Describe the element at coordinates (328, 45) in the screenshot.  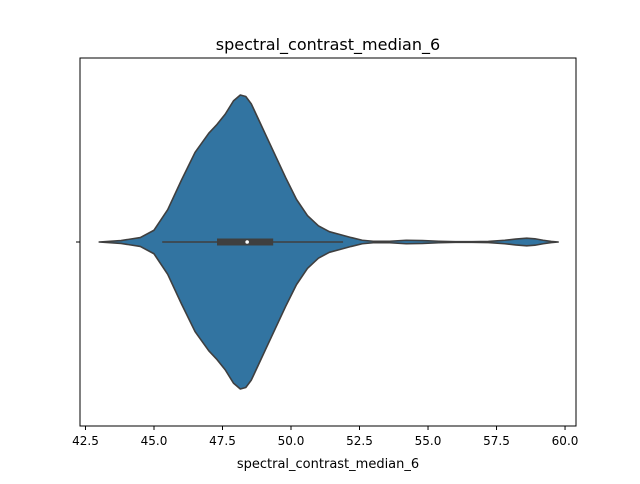
I see `chart-title: spectral_contrast_median_6` at that location.